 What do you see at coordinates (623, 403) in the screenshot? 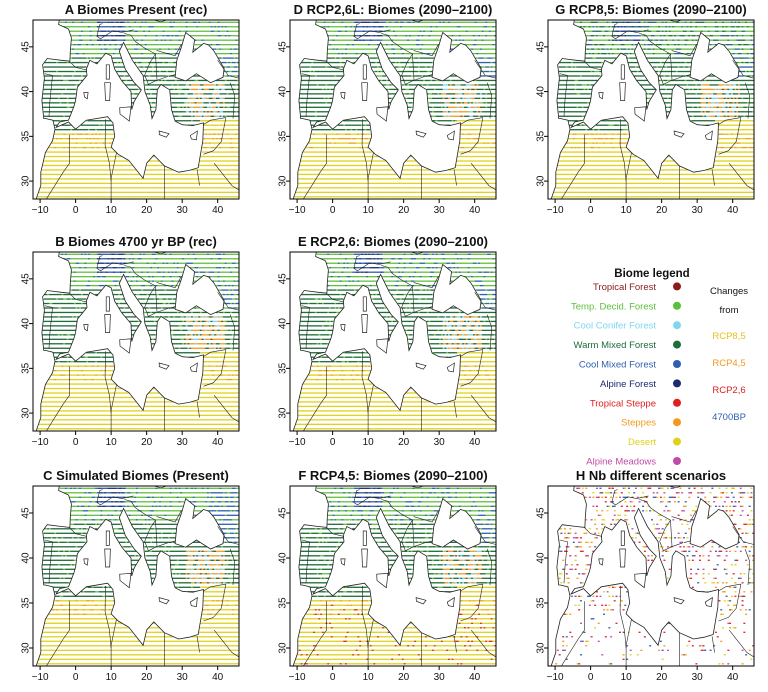
I see `legend-item-label: Tropical Steppe` at bounding box center [623, 403].